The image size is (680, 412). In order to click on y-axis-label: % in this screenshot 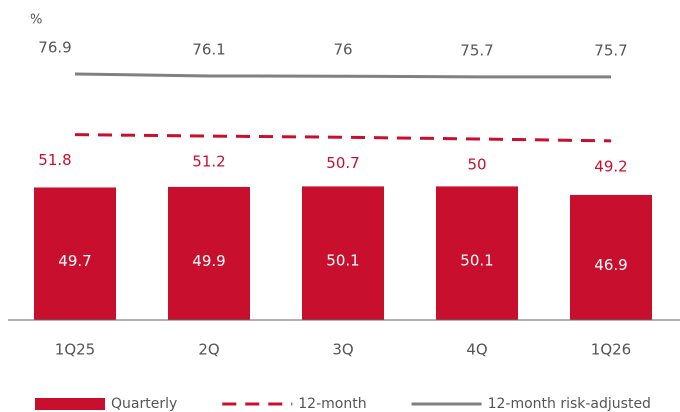, I will do `click(36, 20)`.